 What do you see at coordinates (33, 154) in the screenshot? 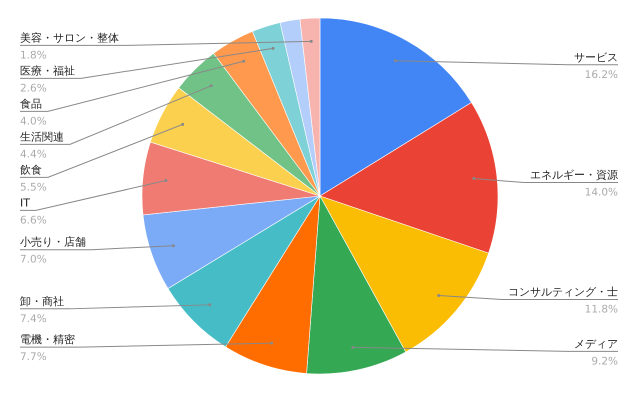
I see `data-label: 4.4%` at bounding box center [33, 154].